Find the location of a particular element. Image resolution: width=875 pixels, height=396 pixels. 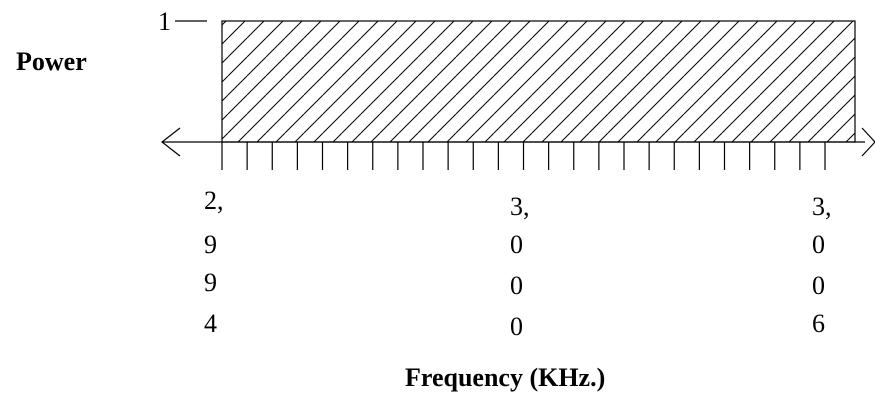

x-tick-2994-line4: 4 is located at coordinates (210, 323).